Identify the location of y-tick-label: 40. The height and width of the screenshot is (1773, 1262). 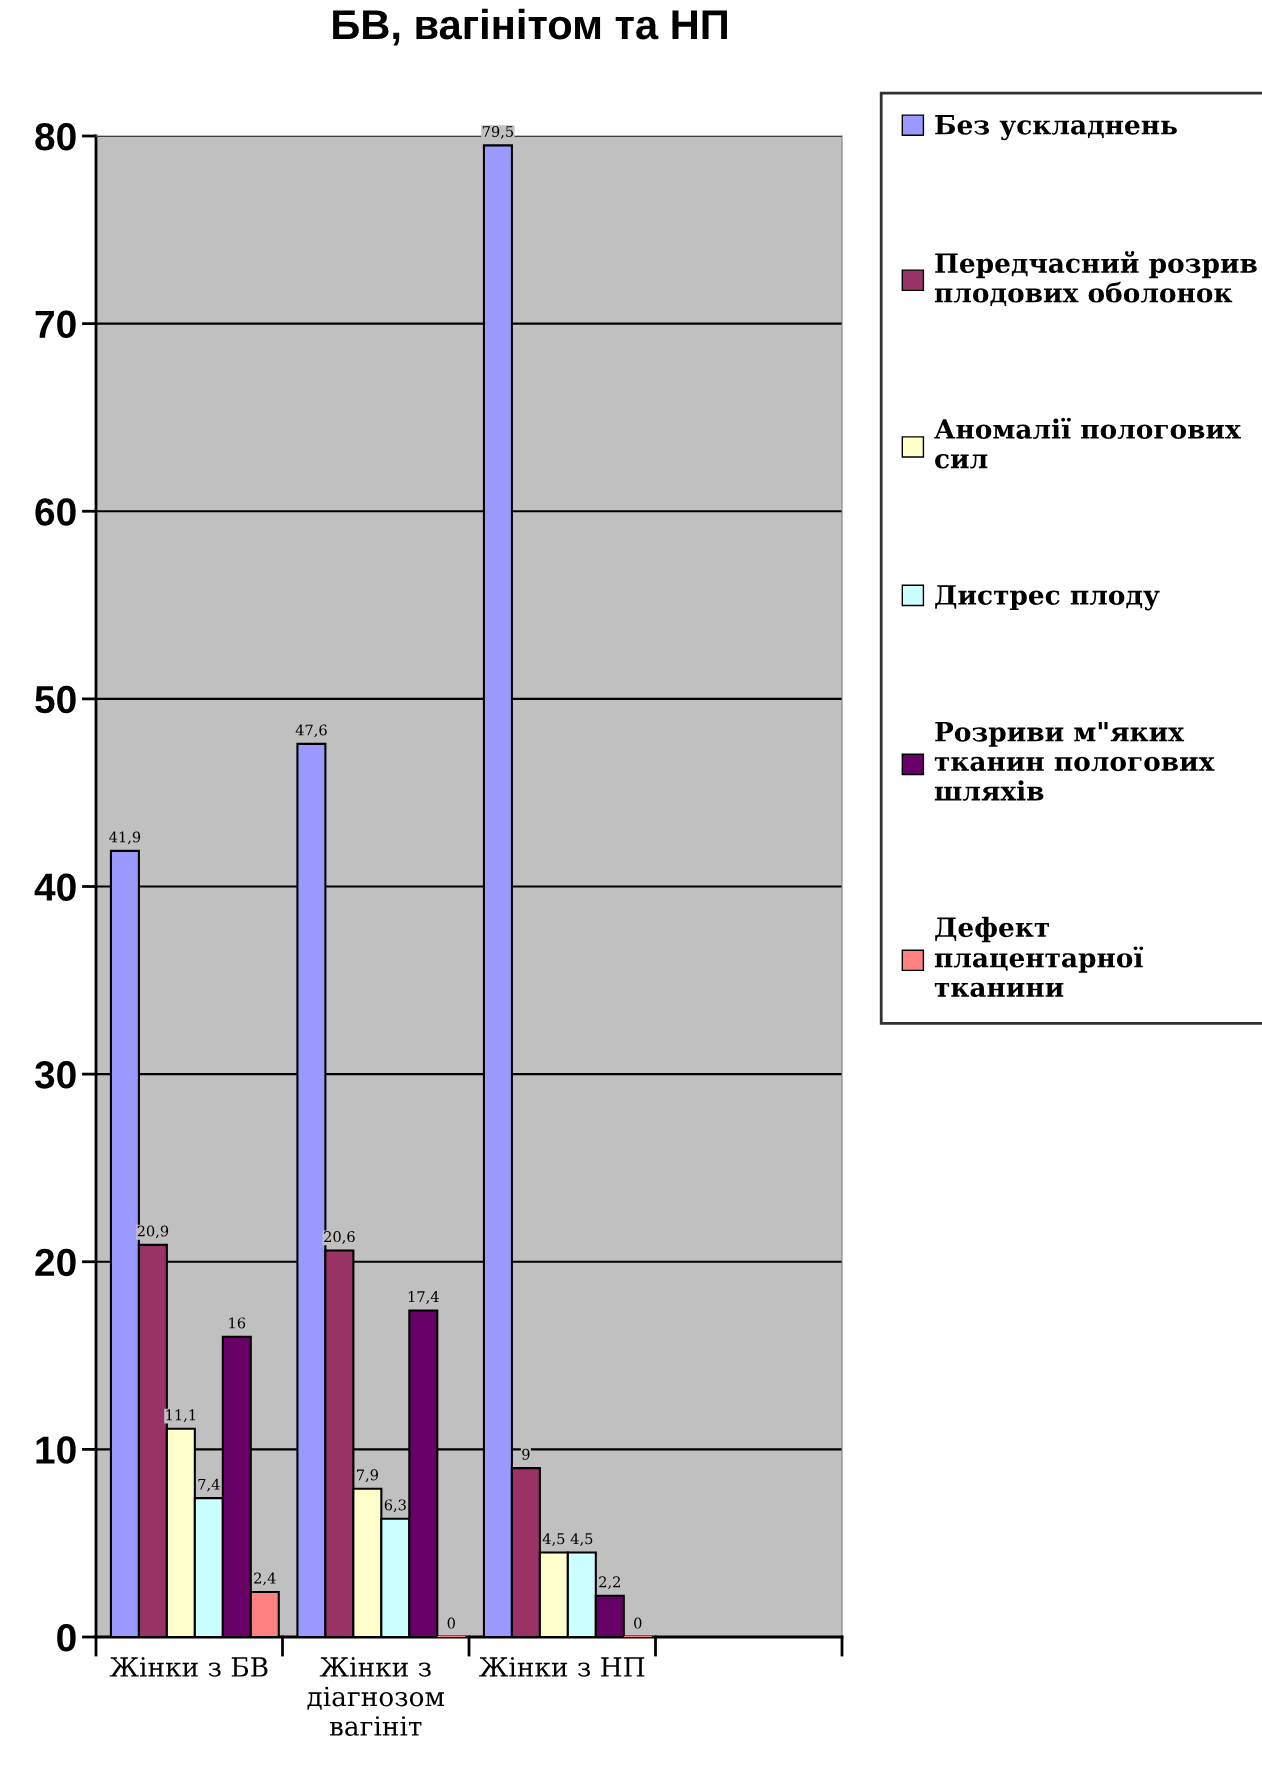
(55, 887).